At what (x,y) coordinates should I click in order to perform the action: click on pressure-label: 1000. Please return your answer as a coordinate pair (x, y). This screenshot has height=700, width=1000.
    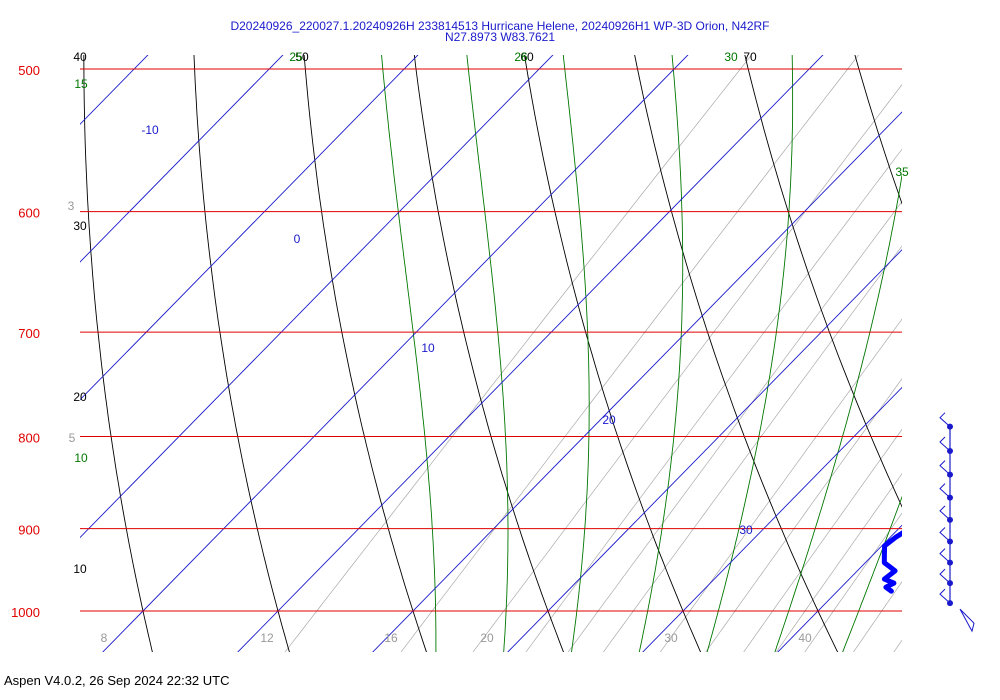
    Looking at the image, I should click on (25, 612).